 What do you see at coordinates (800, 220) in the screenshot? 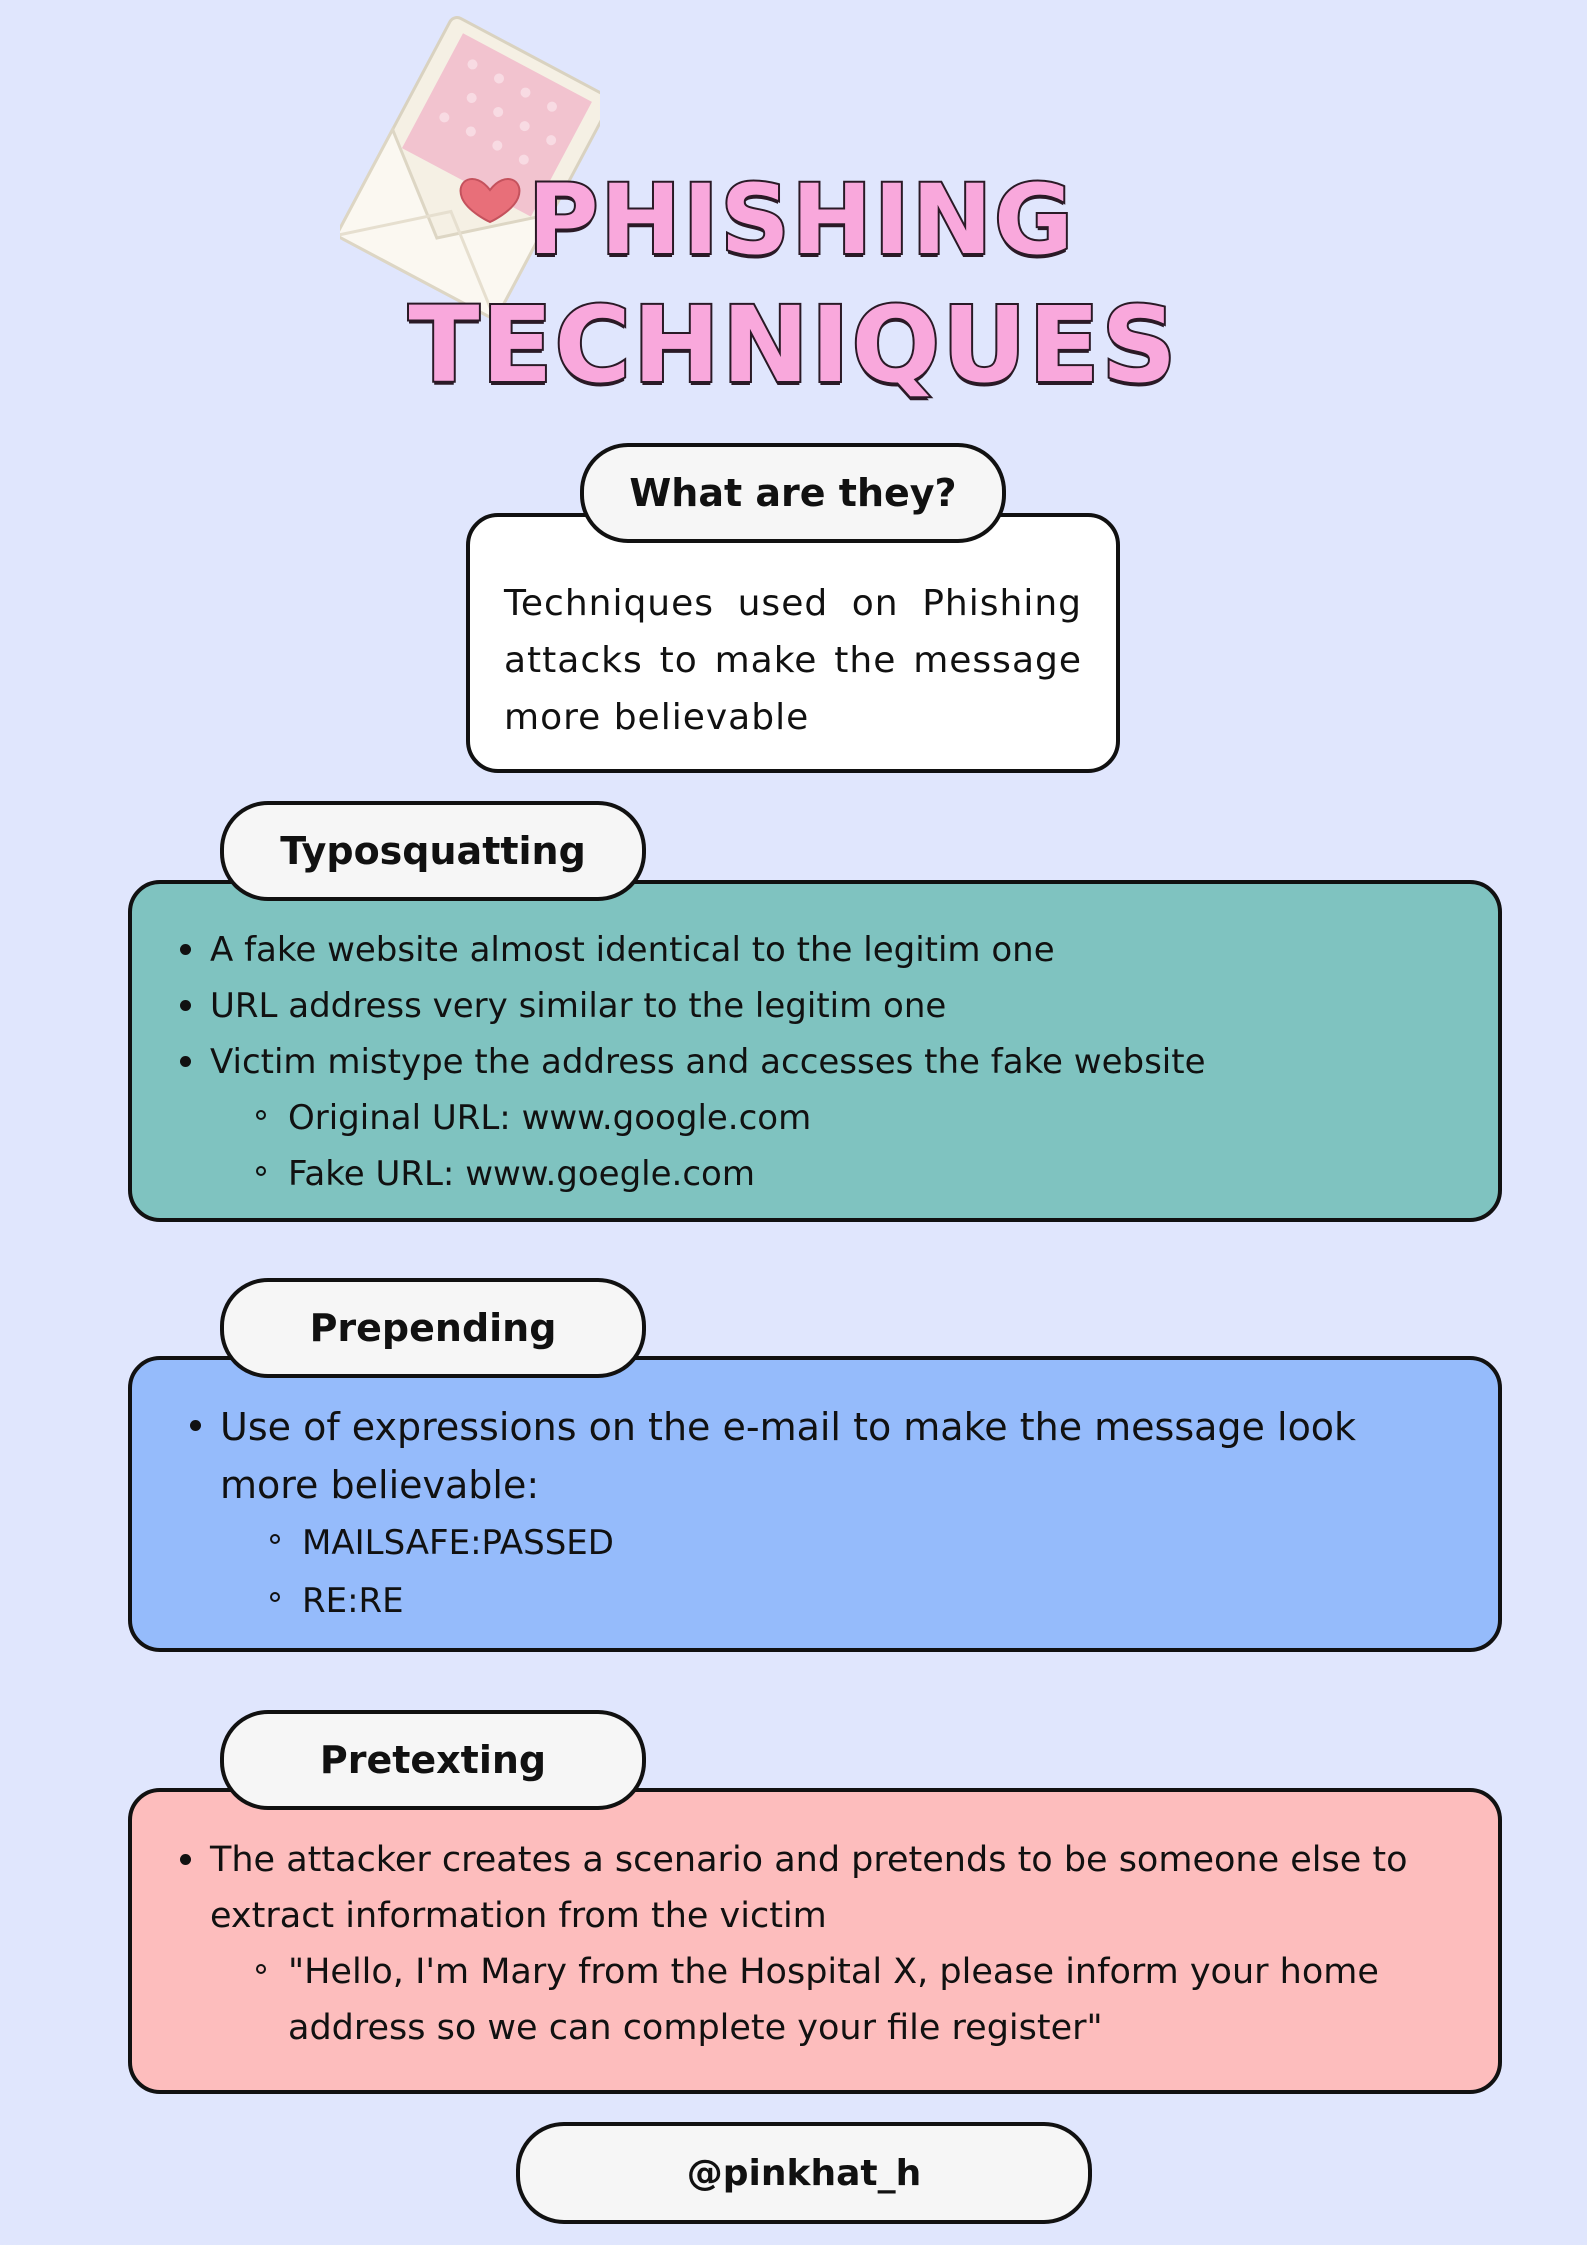
I see `page-title-line-1: PHISHING` at bounding box center [800, 220].